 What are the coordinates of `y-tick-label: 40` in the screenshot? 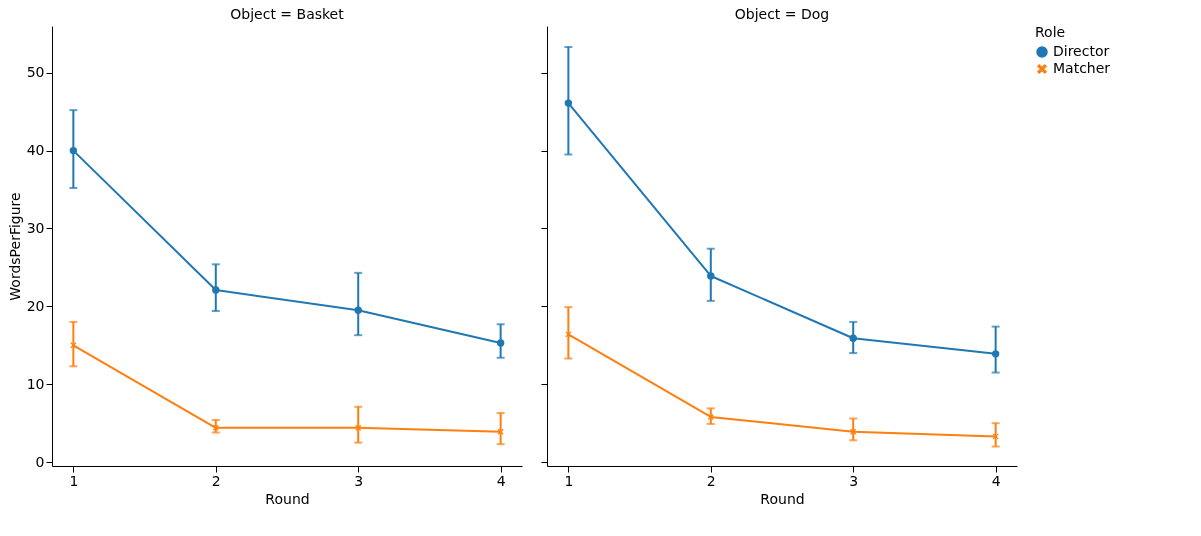 It's located at (35, 150).